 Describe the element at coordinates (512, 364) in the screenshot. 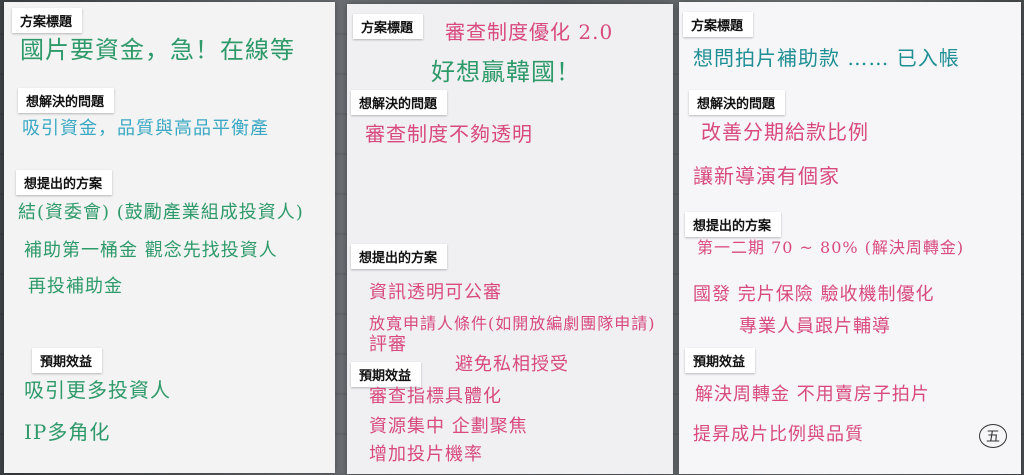

I see `solution-extra-note: 避免私相授受` at that location.